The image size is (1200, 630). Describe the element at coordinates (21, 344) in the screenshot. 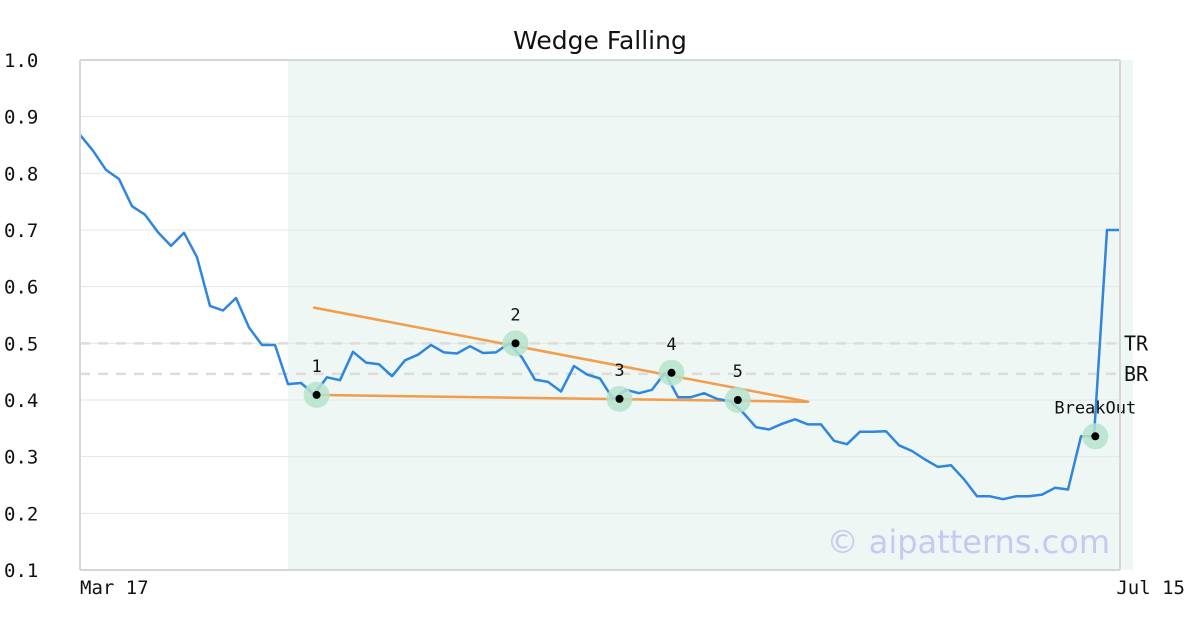

I see `y-tick-label: 0.5` at that location.